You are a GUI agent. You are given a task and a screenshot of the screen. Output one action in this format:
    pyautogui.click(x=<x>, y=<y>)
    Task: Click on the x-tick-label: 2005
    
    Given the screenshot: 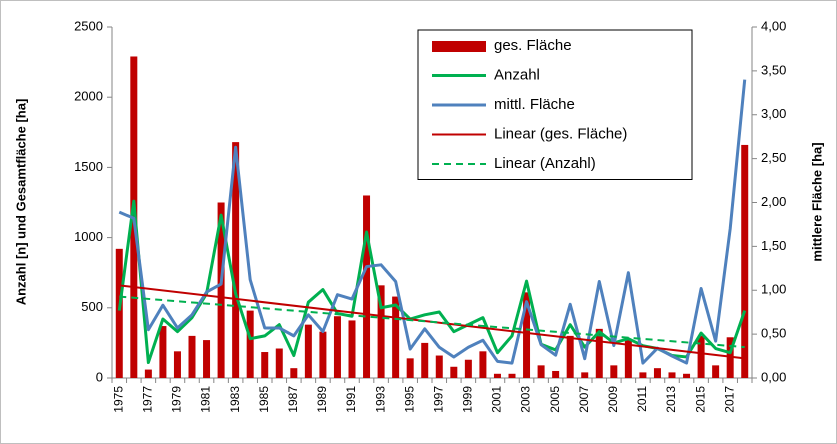 What is the action you would take?
    pyautogui.click(x=555, y=399)
    